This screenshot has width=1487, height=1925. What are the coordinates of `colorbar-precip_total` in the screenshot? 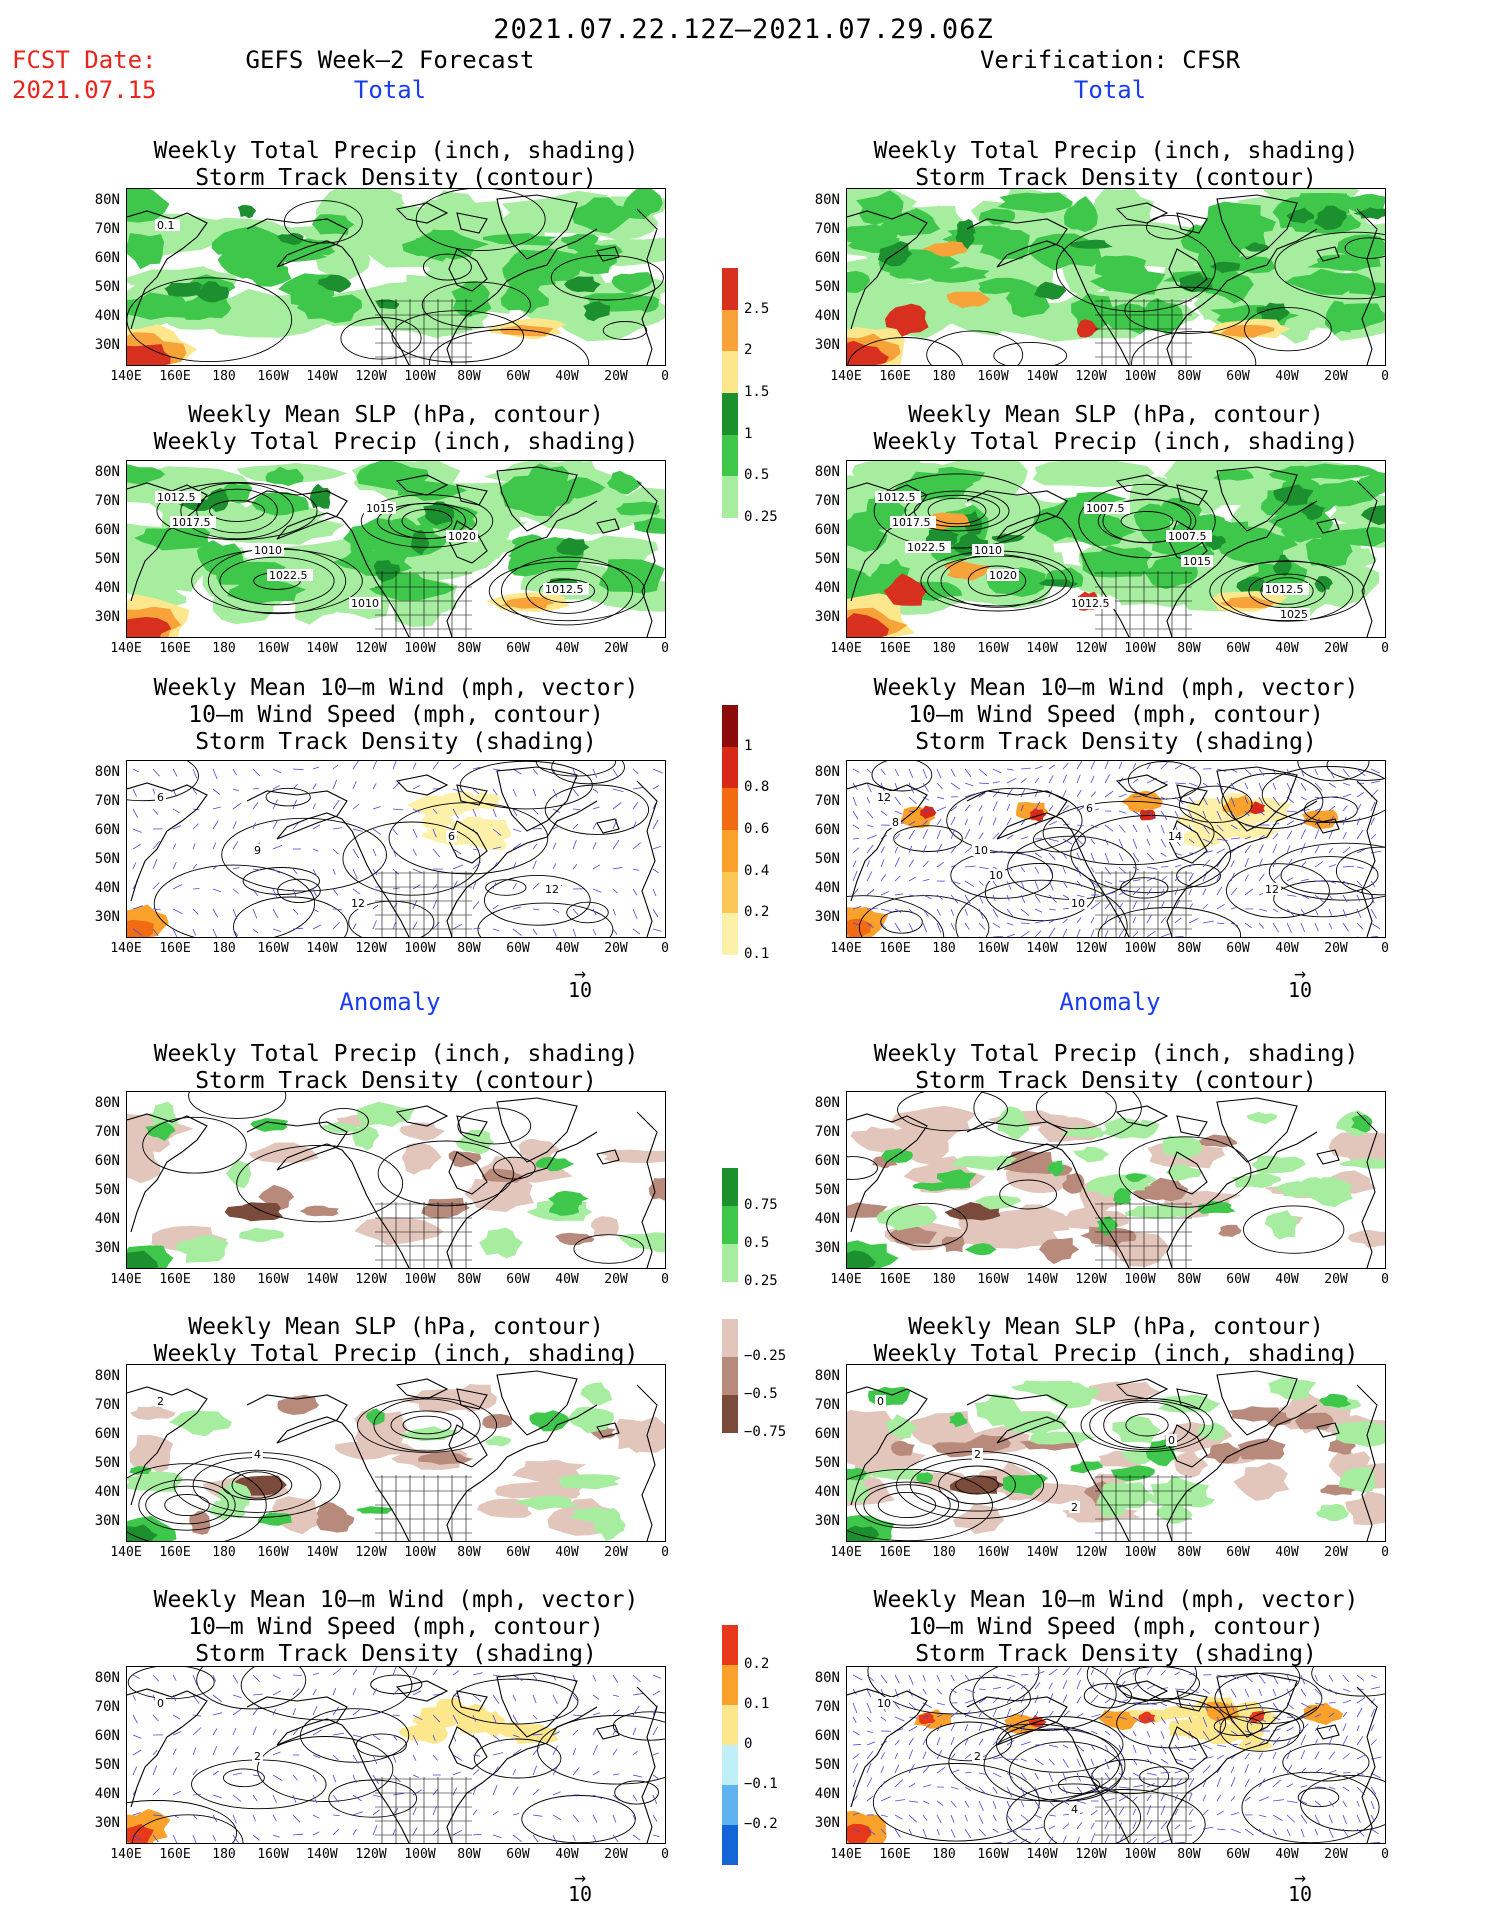 It's located at (730, 393).